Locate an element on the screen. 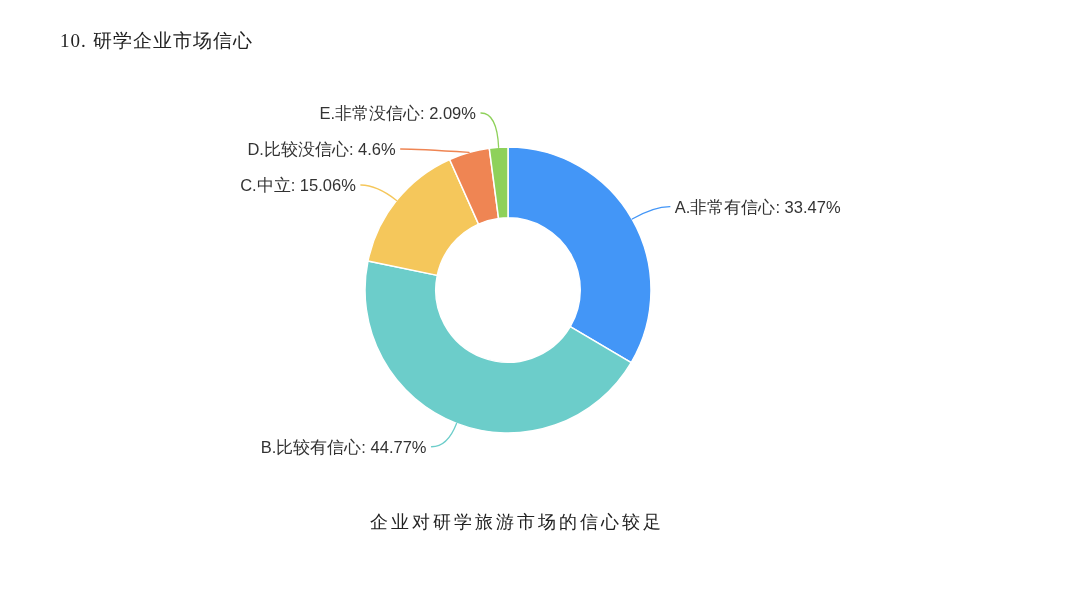 This screenshot has height=608, width=1080. annotation: 企业对研学旅游市场的信心较足 is located at coordinates (517, 522).